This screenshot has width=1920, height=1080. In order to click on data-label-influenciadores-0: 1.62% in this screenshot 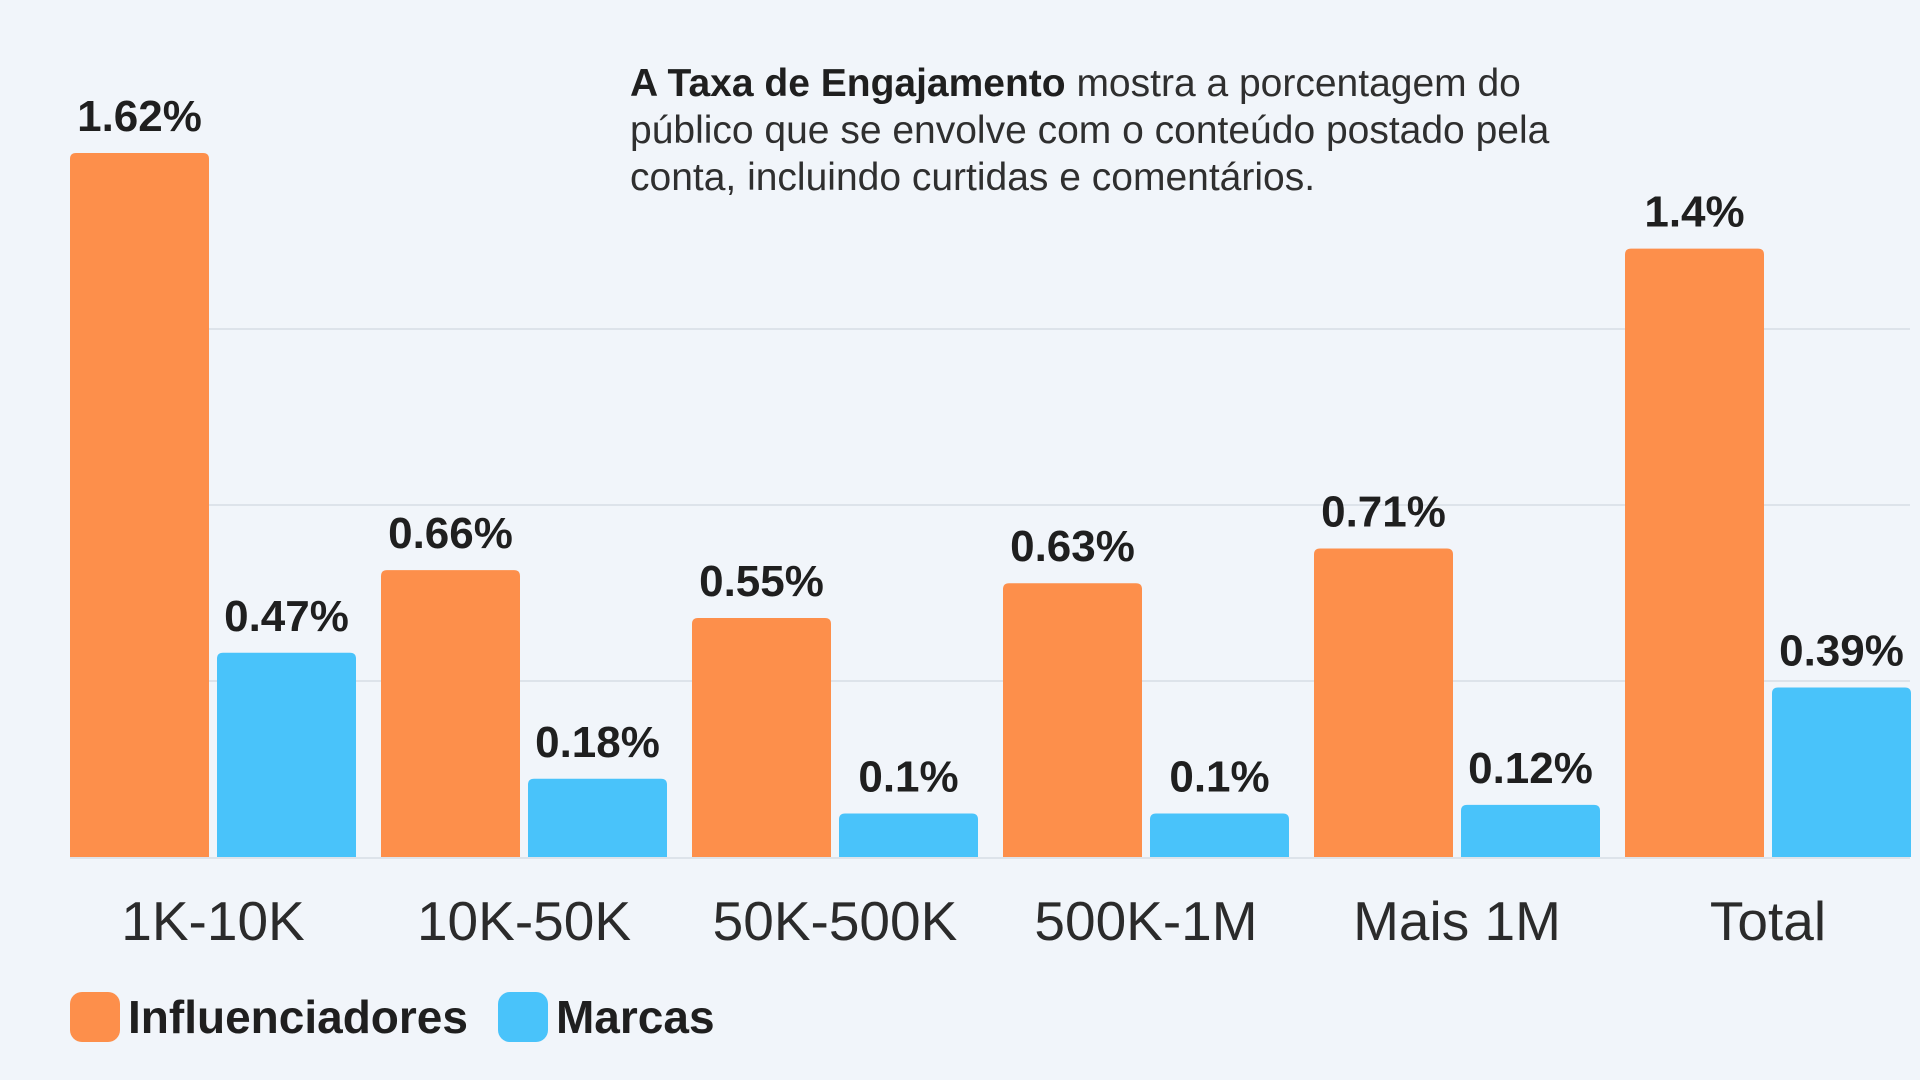, I will do `click(139, 116)`.